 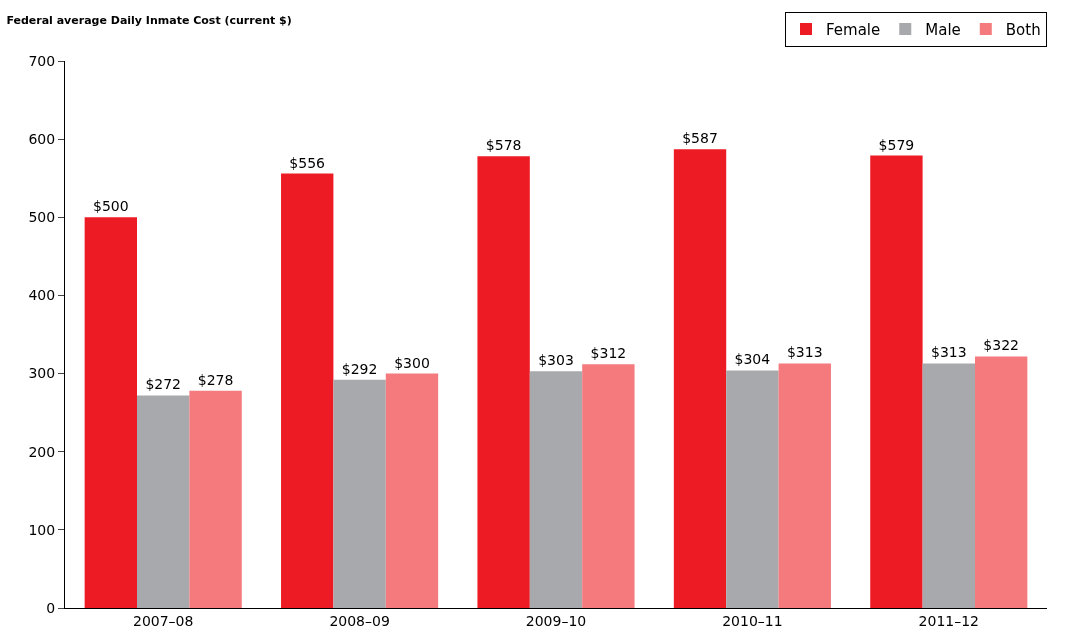 I want to click on y-tick-label: 700, so click(x=42, y=60).